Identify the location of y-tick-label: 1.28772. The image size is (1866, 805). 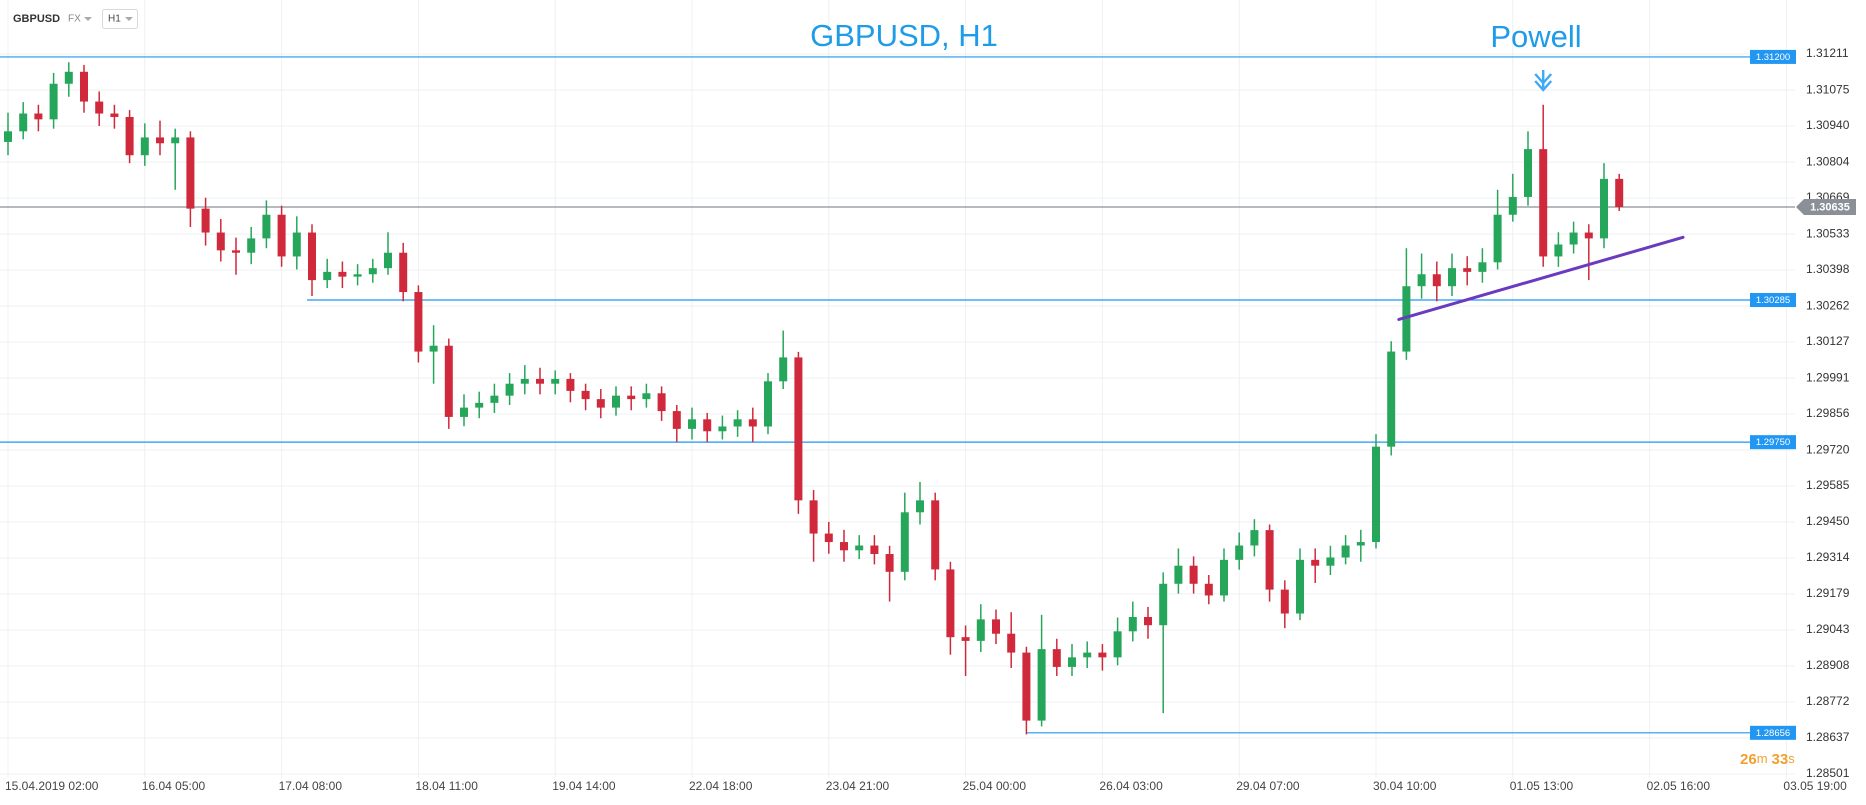
(1828, 701).